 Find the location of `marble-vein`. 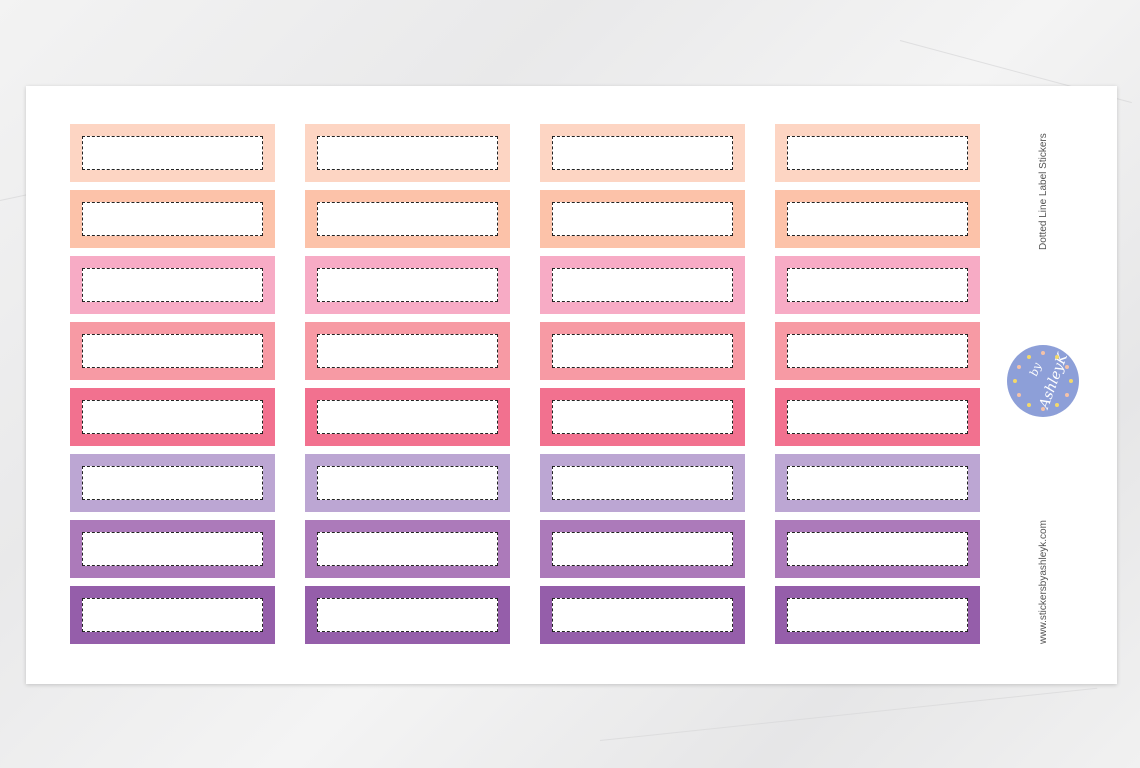

marble-vein is located at coordinates (848, 714).